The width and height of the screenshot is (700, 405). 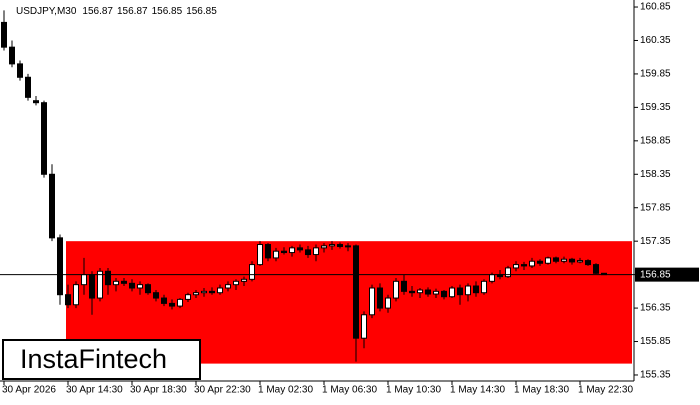 What do you see at coordinates (655, 375) in the screenshot?
I see `y-tick-label: 155.35` at bounding box center [655, 375].